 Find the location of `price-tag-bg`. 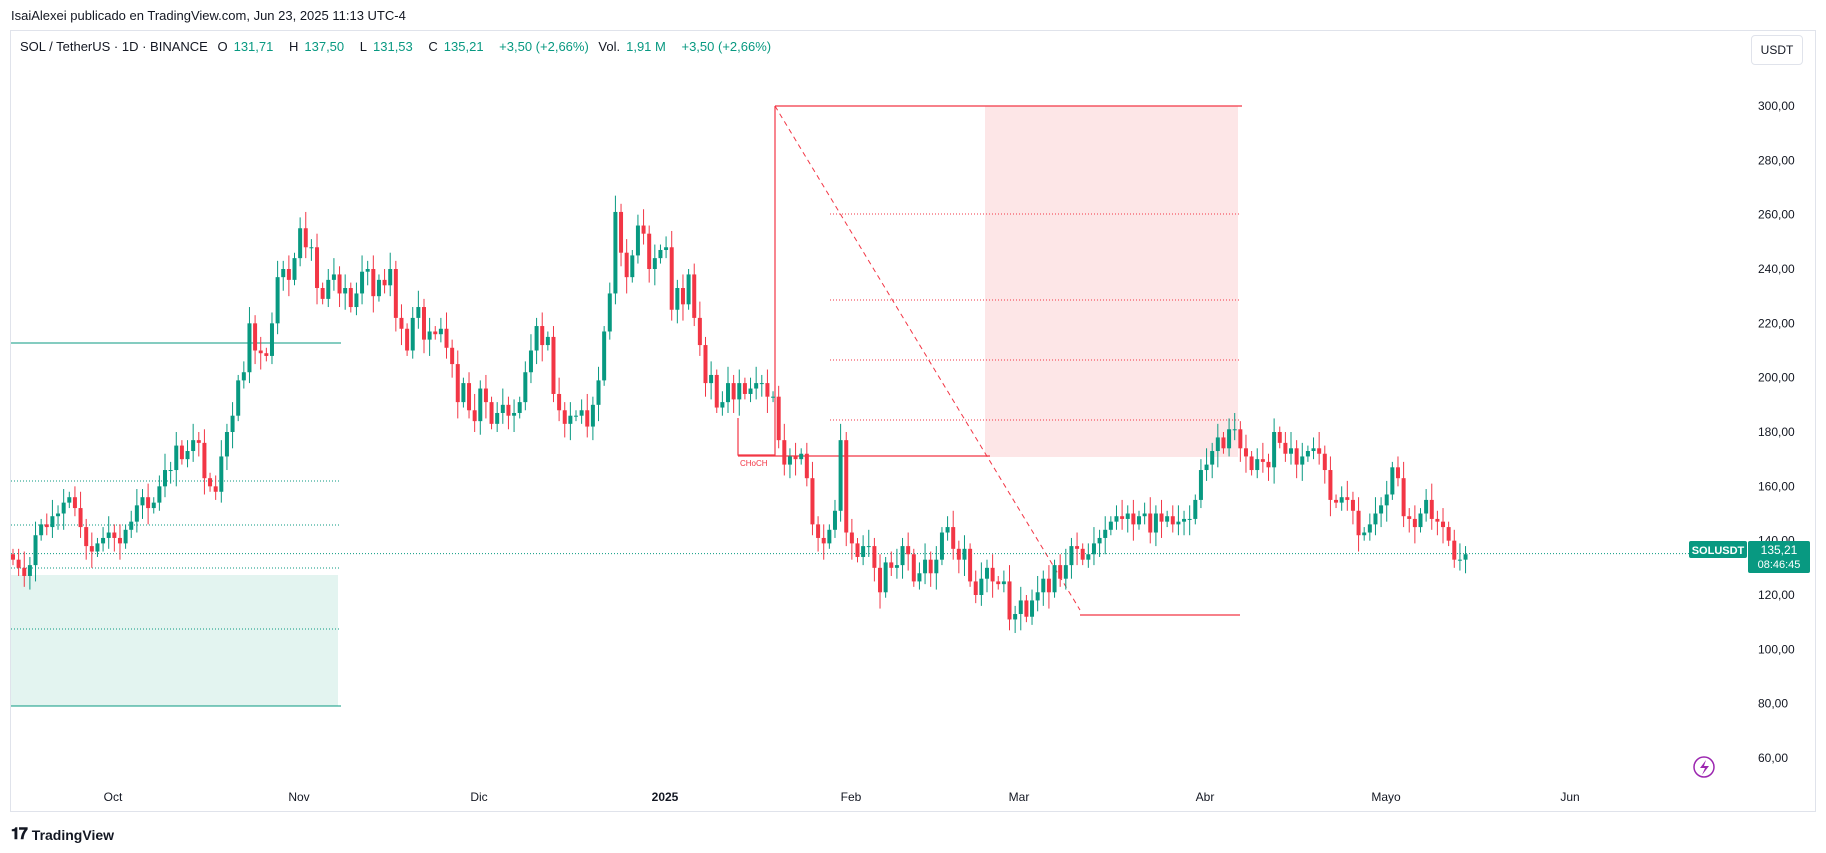

price-tag-bg is located at coordinates (1779, 557).